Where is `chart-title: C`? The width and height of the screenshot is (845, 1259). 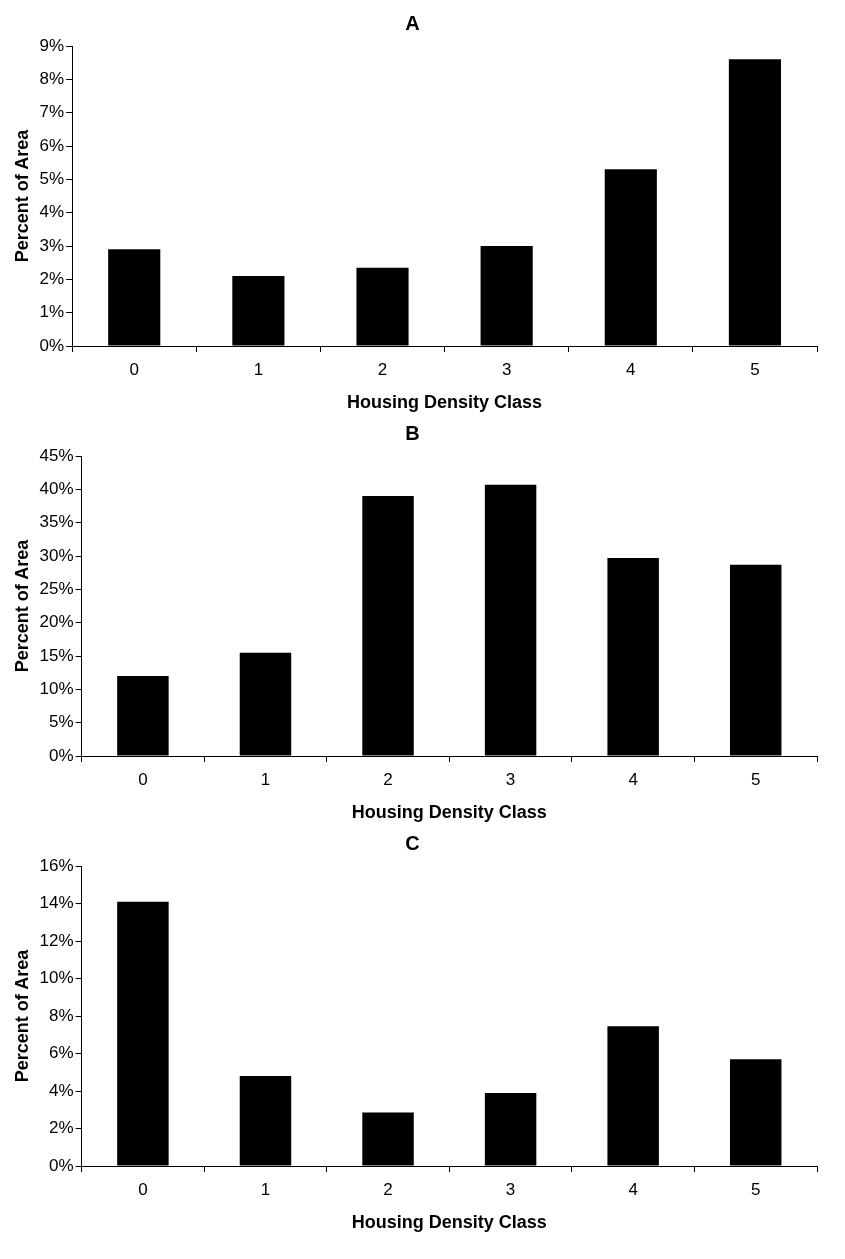
chart-title: C is located at coordinates (412, 842).